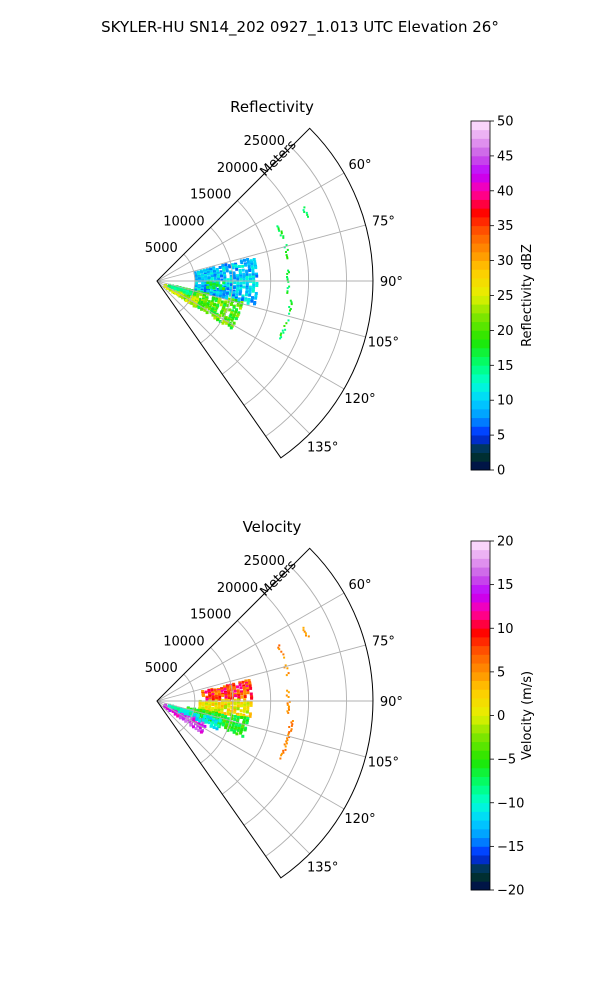  What do you see at coordinates (183, 641) in the screenshot?
I see `range-tick-label: 10000` at bounding box center [183, 641].